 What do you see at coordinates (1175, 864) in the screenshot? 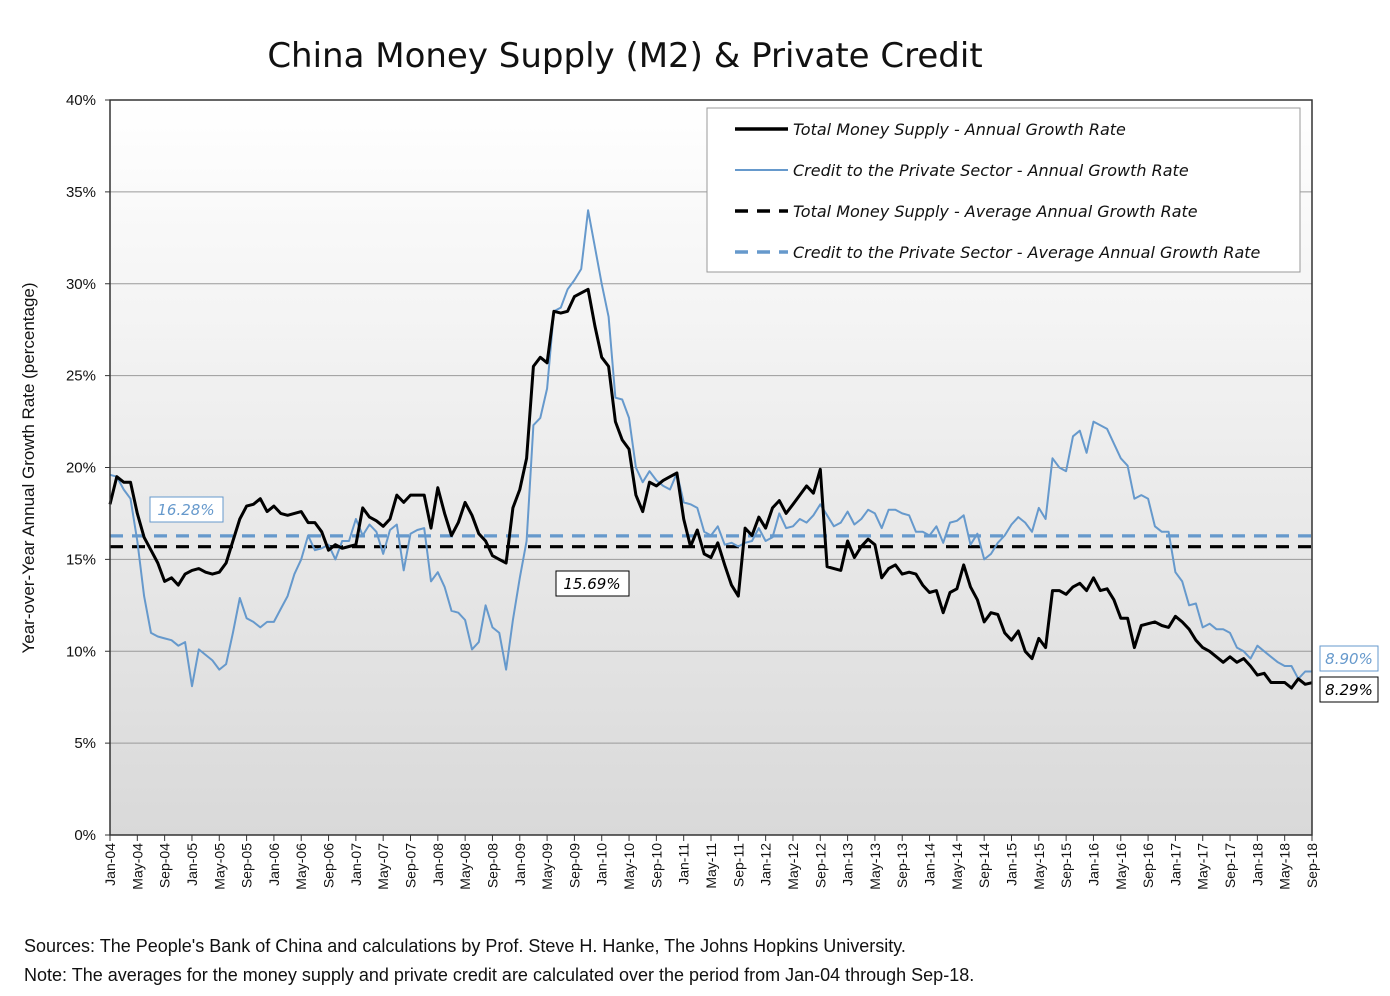
I see `x-tick-label: Jan-17` at bounding box center [1175, 864].